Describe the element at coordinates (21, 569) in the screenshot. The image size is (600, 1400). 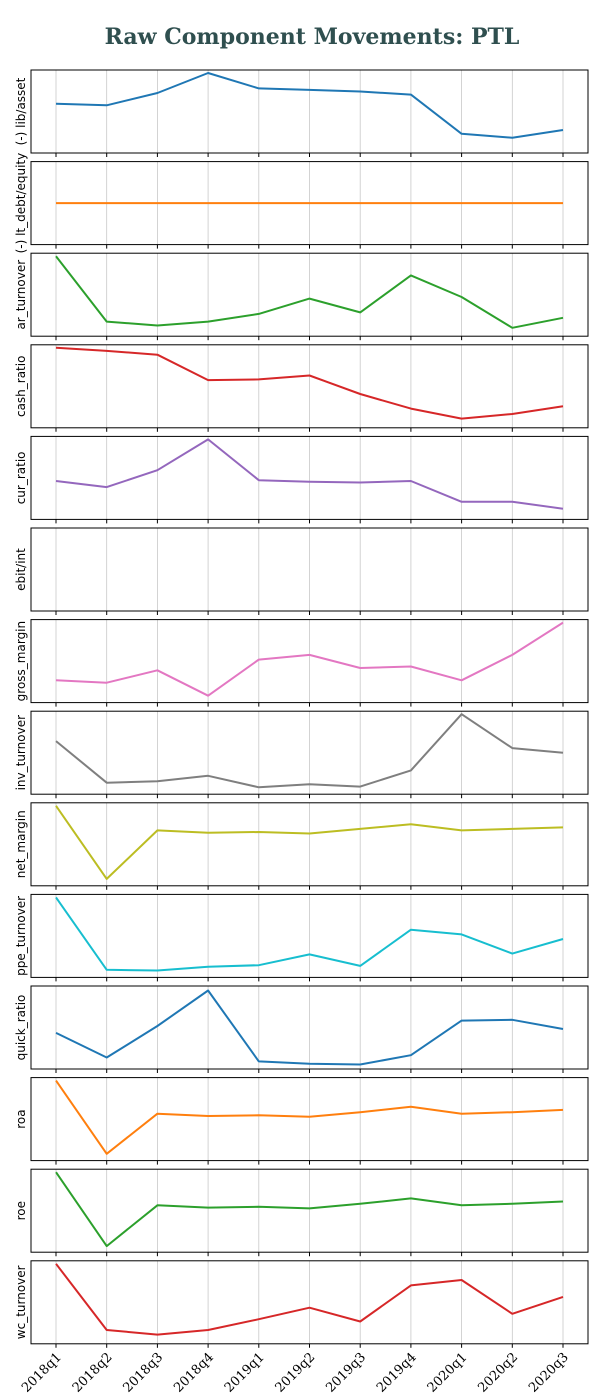
I see `y-axis-label: ebit/int` at that location.